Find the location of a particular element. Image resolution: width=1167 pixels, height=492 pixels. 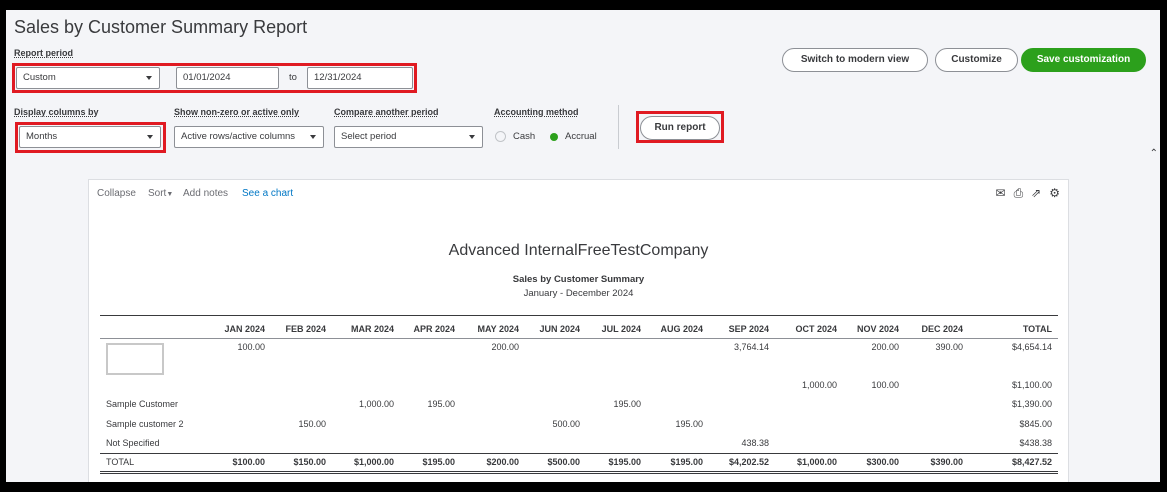

column-header: JUN 2024 is located at coordinates (555, 327).